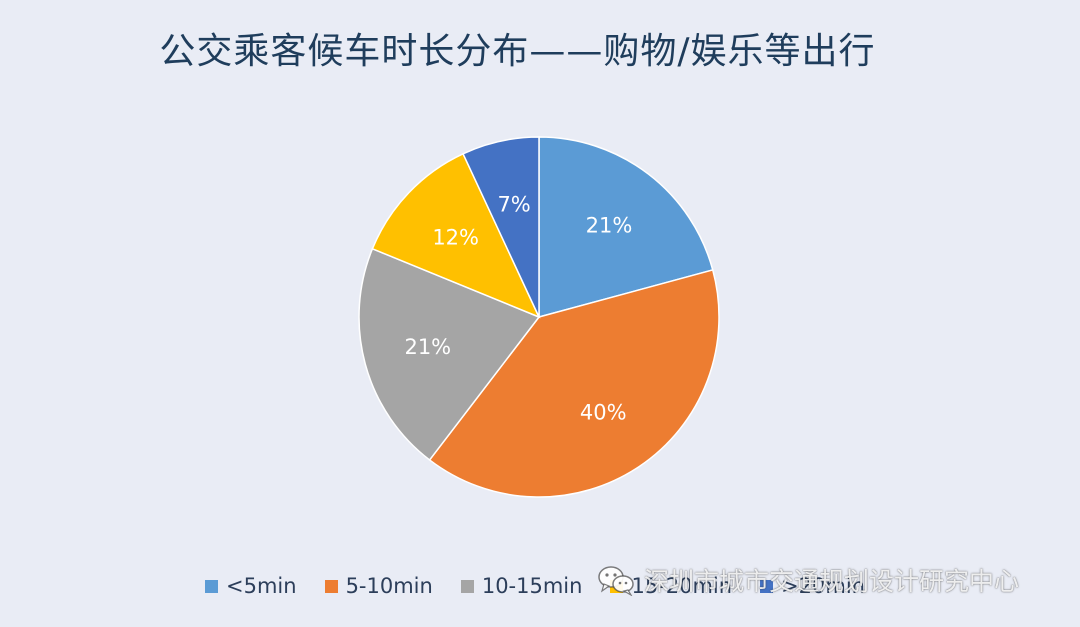 The width and height of the screenshot is (1080, 627). I want to click on legend-item-gt20: >20min, so click(812, 586).